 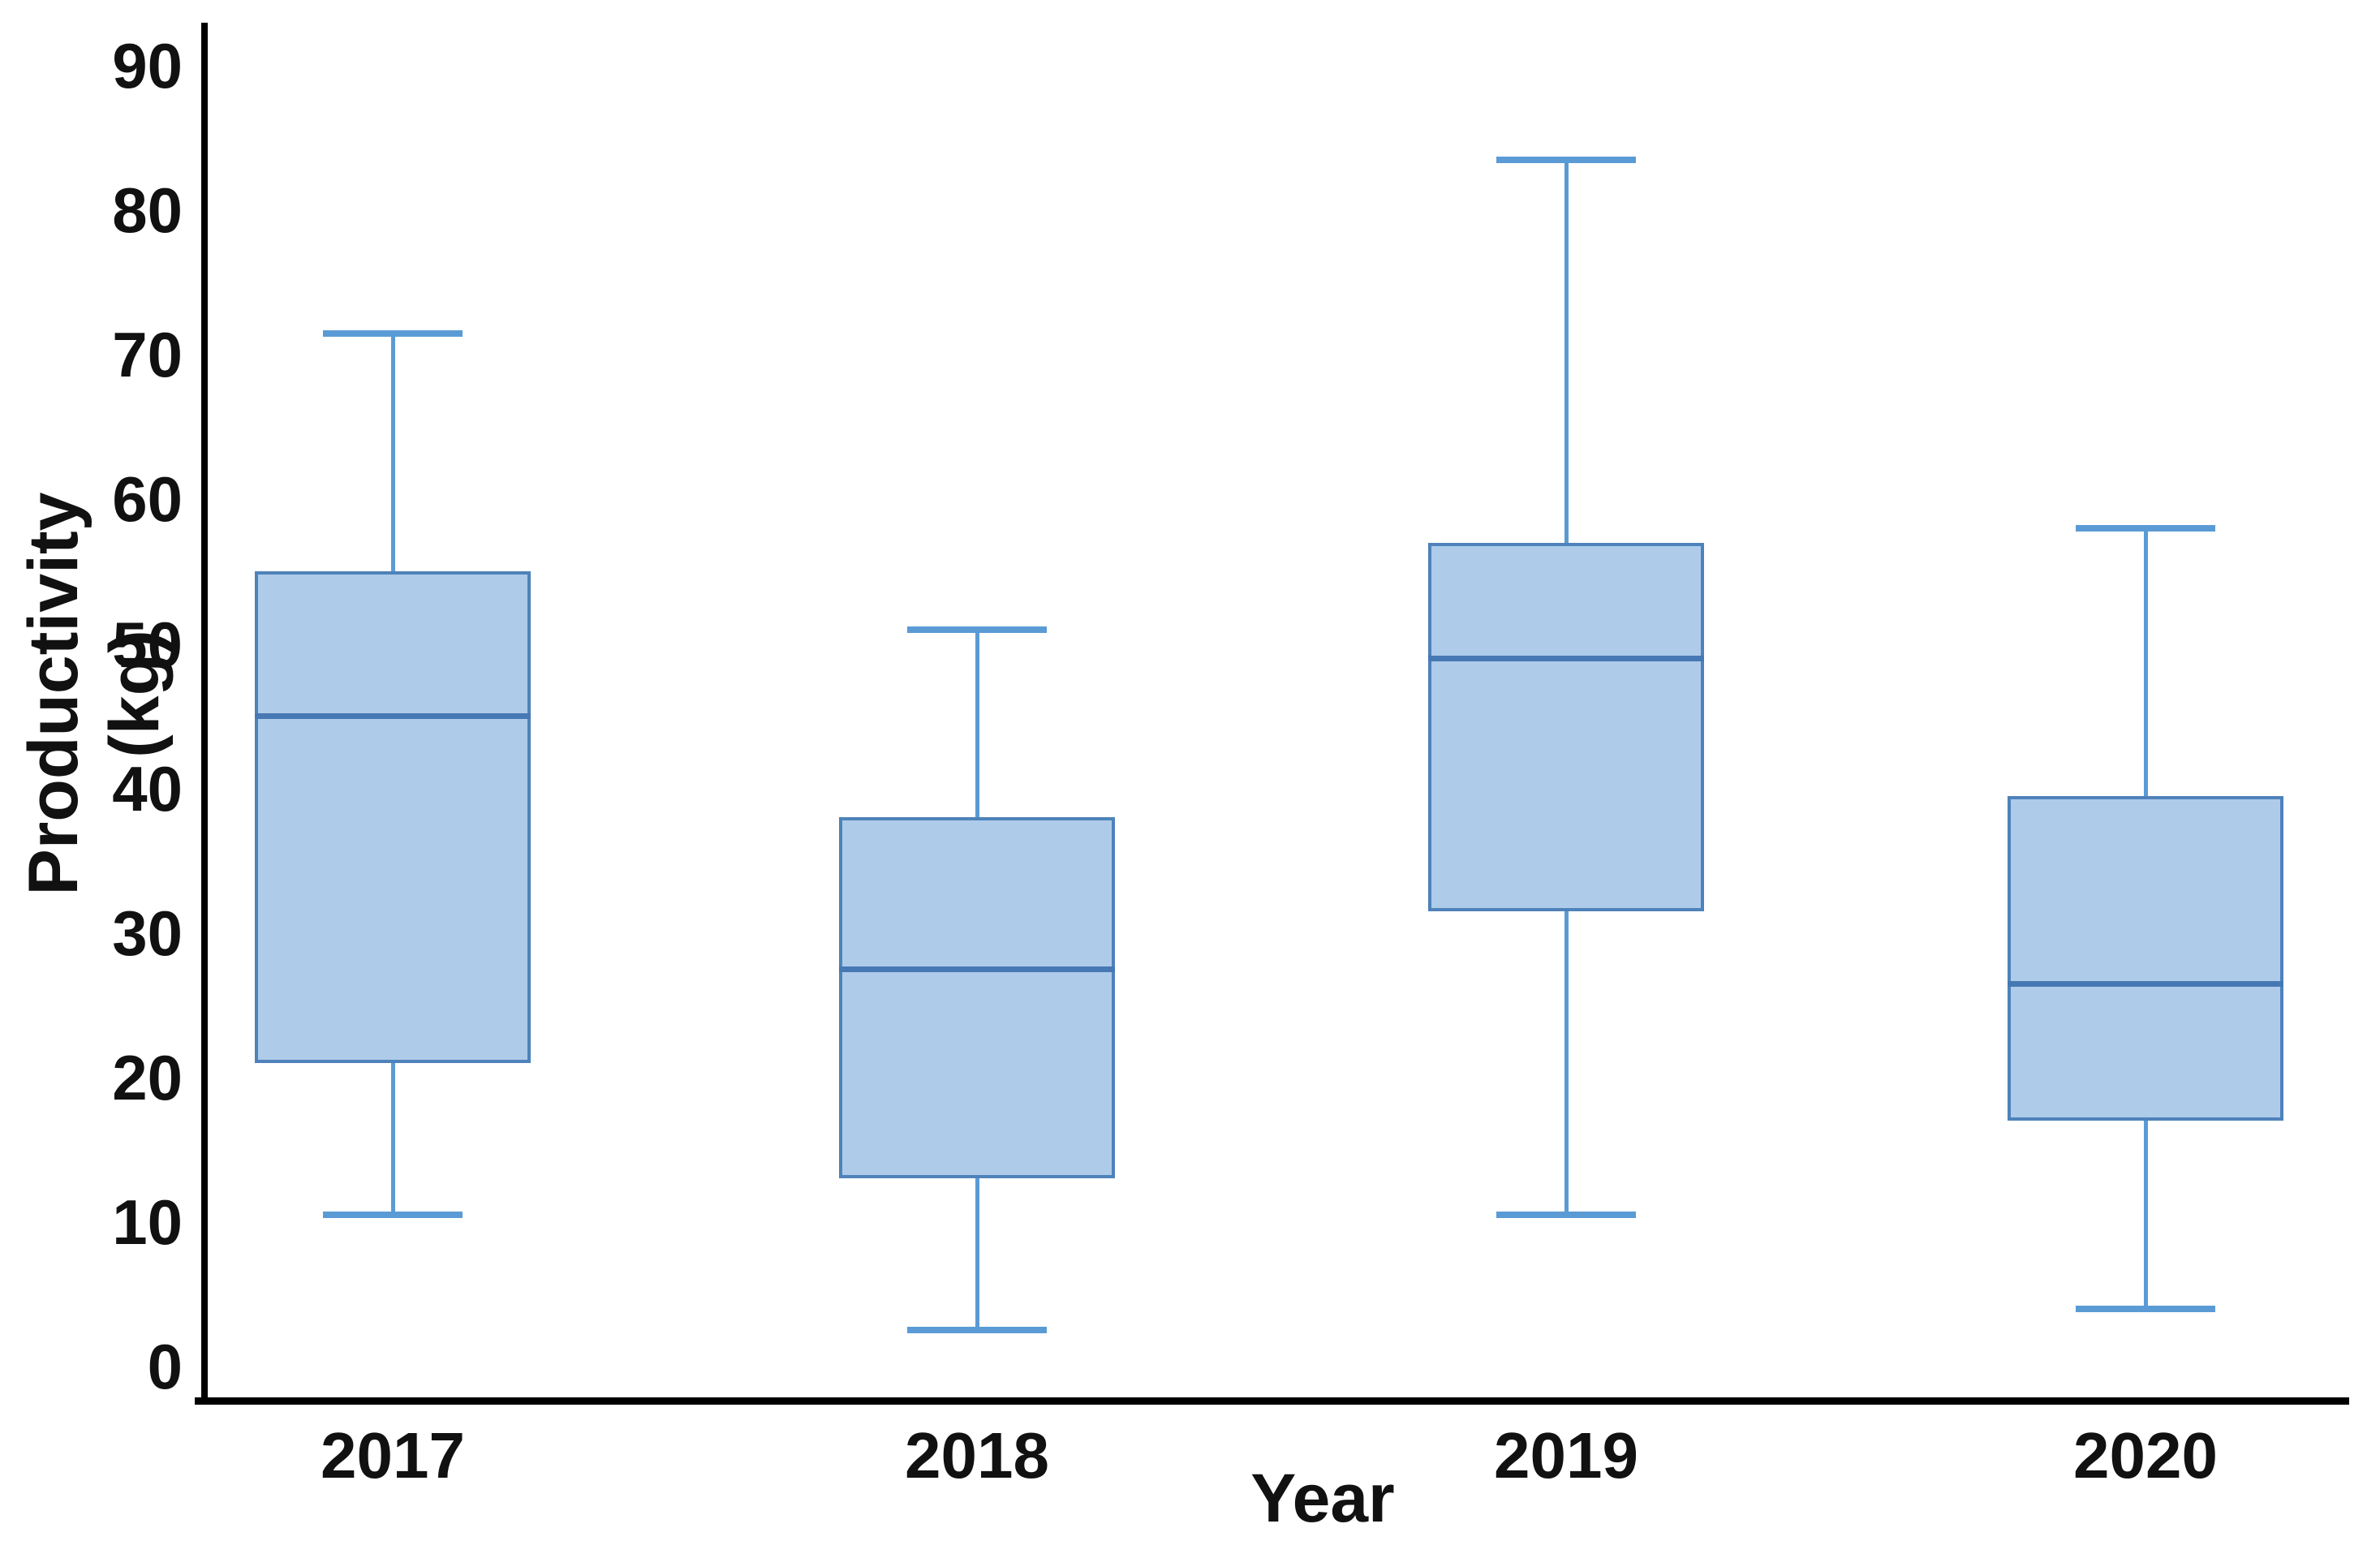 I want to click on y-tick-label-30: 30, so click(x=147, y=933).